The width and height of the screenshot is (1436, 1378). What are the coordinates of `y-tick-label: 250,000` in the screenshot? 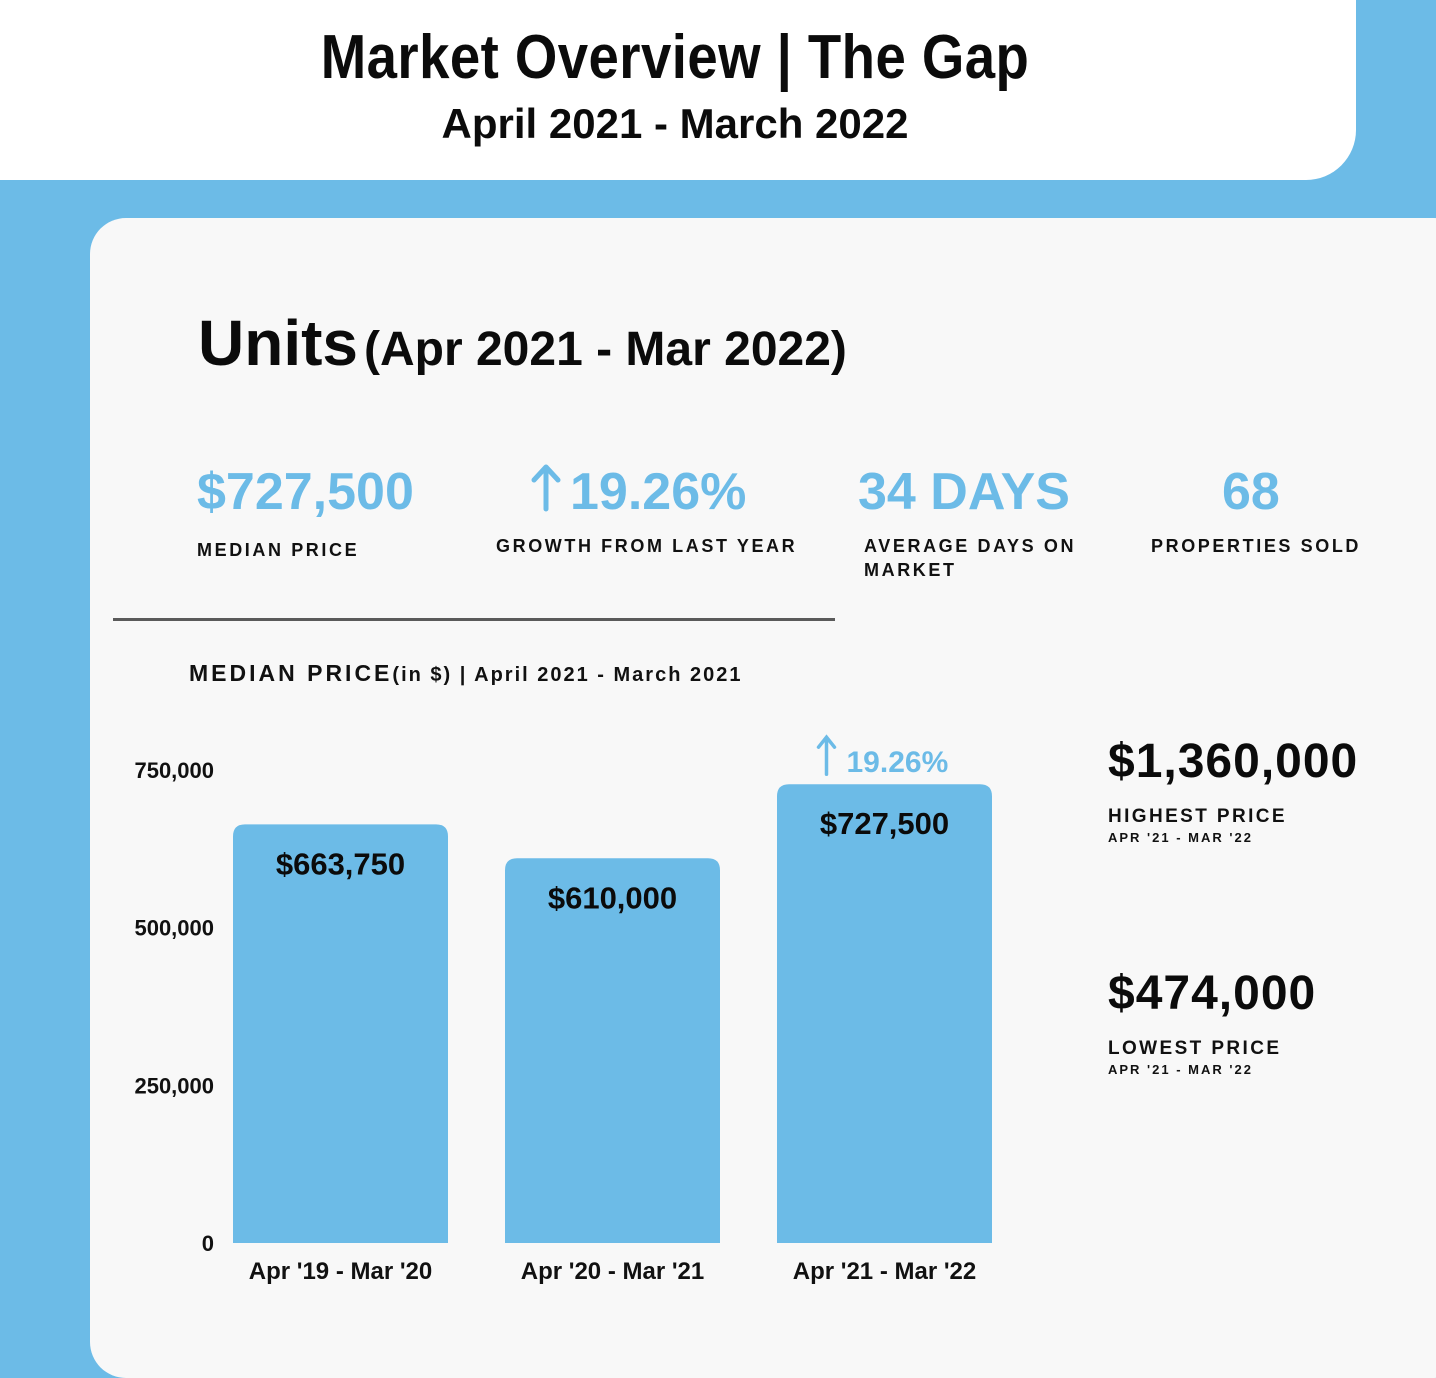 It's located at (174, 1085).